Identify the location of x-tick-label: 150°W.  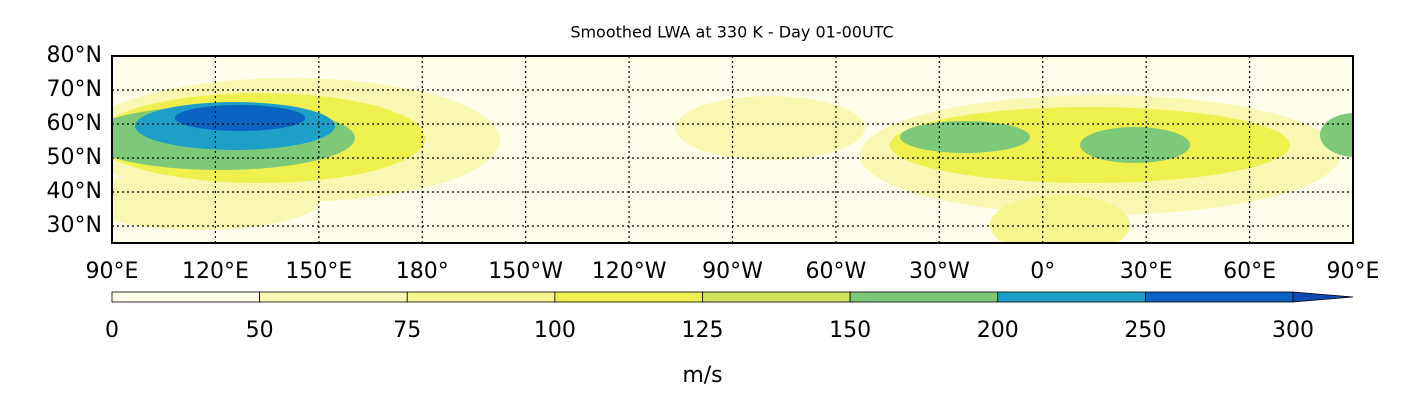
(525, 271).